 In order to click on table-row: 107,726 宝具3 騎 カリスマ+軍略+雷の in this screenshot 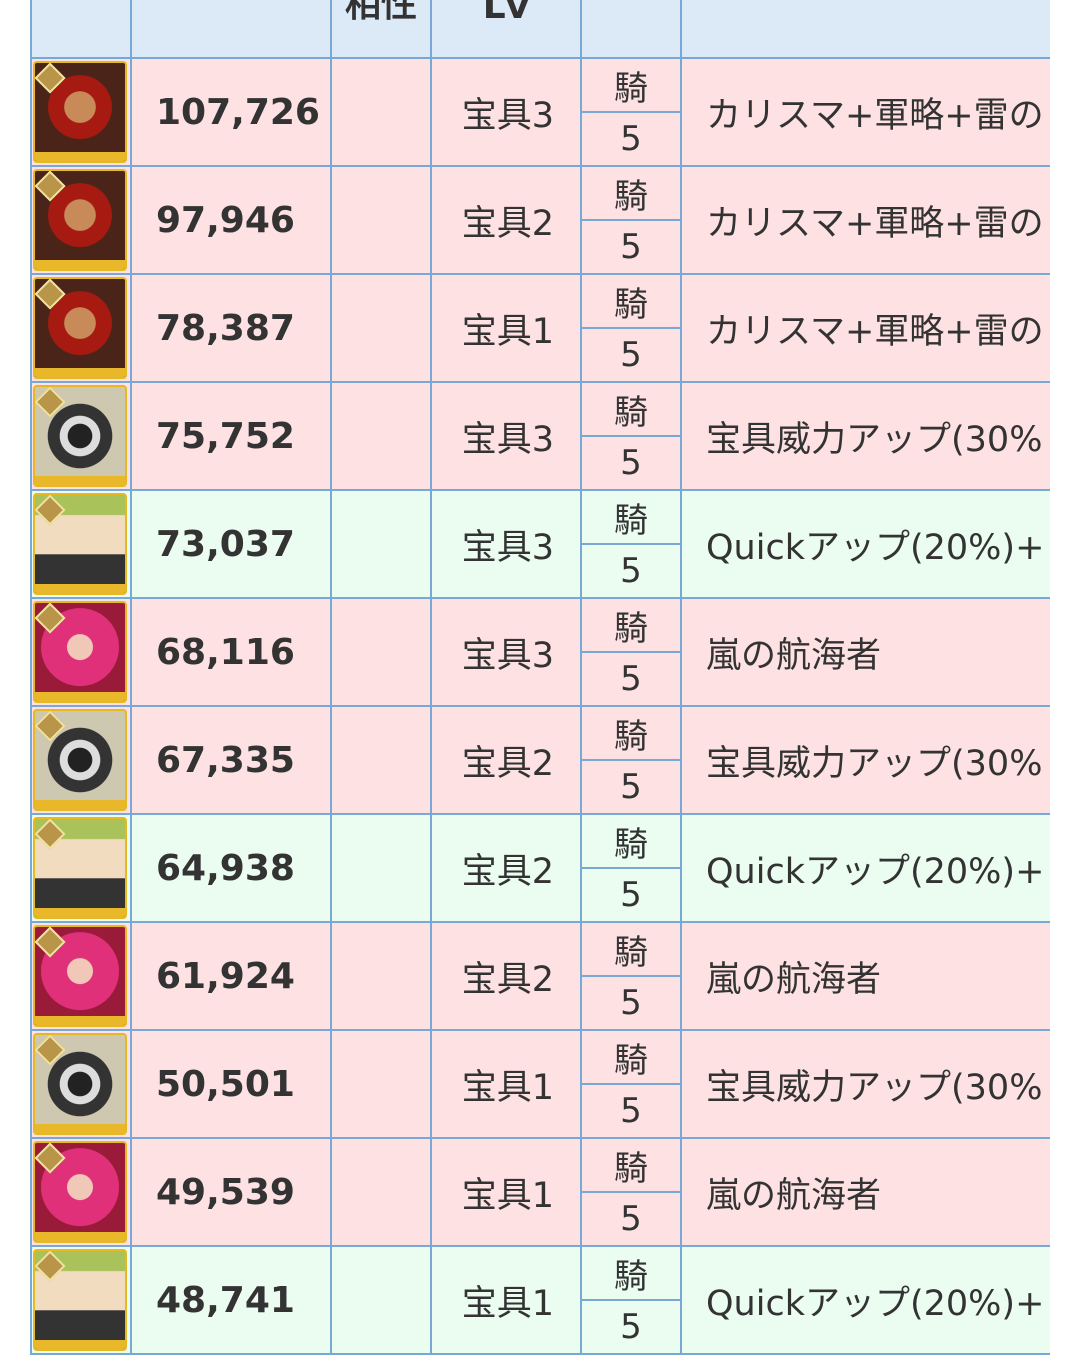, I will do `click(540, 112)`.